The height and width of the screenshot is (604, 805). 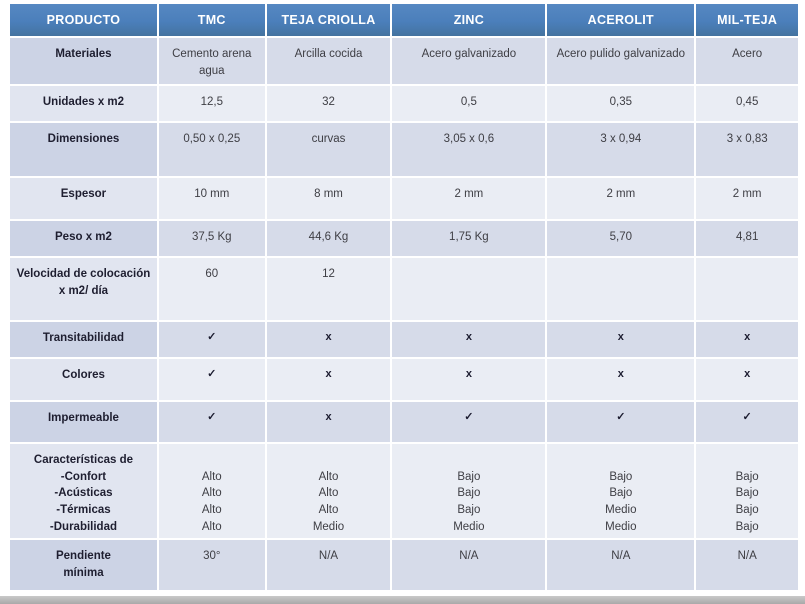 What do you see at coordinates (211, 20) in the screenshot?
I see `column-header-tmc: TMC` at bounding box center [211, 20].